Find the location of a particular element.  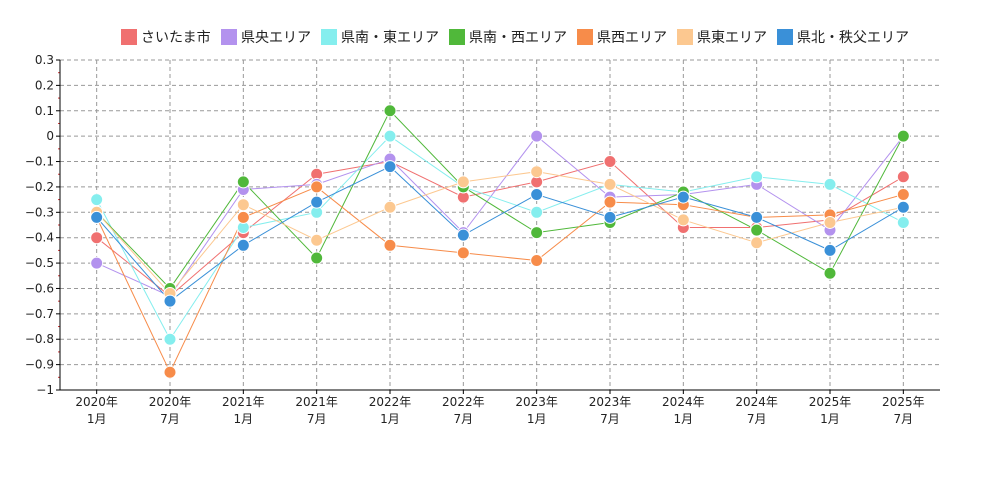

legend-label: 県東エリア is located at coordinates (732, 38).